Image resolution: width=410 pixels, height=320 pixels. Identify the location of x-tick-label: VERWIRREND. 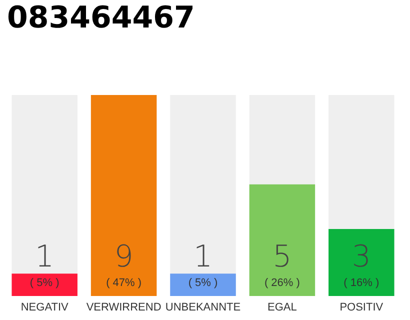
(124, 308).